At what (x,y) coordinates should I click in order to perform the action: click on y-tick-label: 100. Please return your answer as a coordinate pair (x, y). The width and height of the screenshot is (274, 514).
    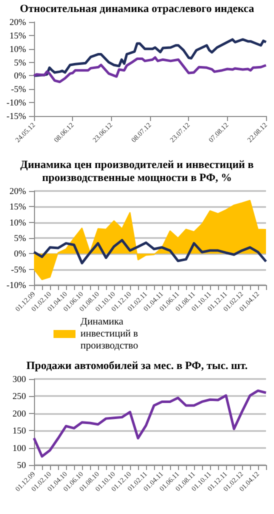
    Looking at the image, I should click on (19, 447).